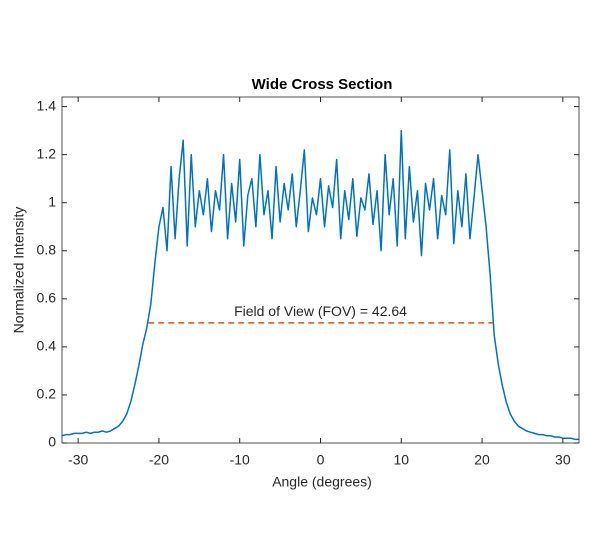  Describe the element at coordinates (47, 153) in the screenshot. I see `y-tick-label: 1.2` at that location.